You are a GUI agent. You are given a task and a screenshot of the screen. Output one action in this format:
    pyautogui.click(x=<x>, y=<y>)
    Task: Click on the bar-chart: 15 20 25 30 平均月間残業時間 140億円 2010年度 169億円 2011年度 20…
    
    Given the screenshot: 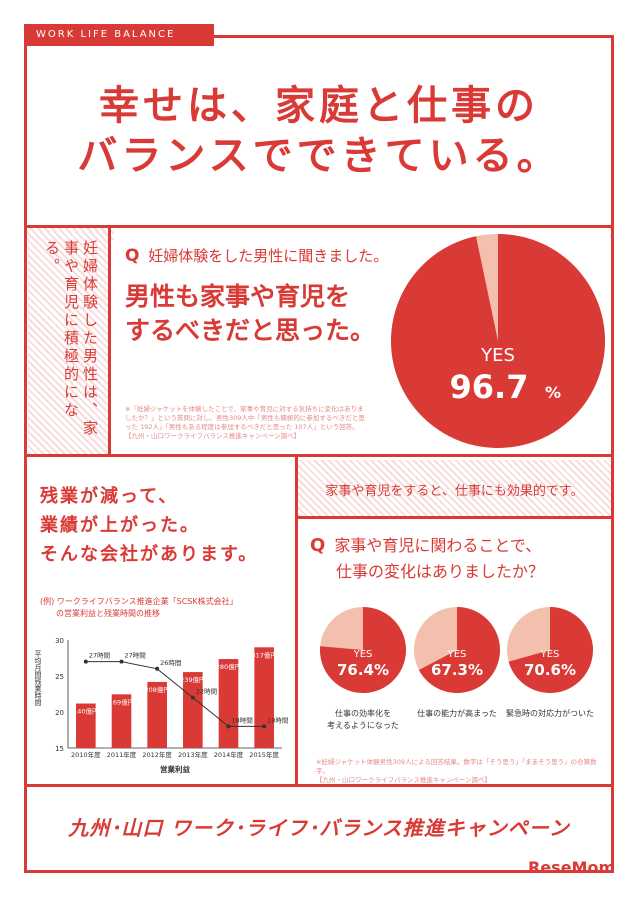 What is the action you would take?
    pyautogui.click(x=161, y=705)
    